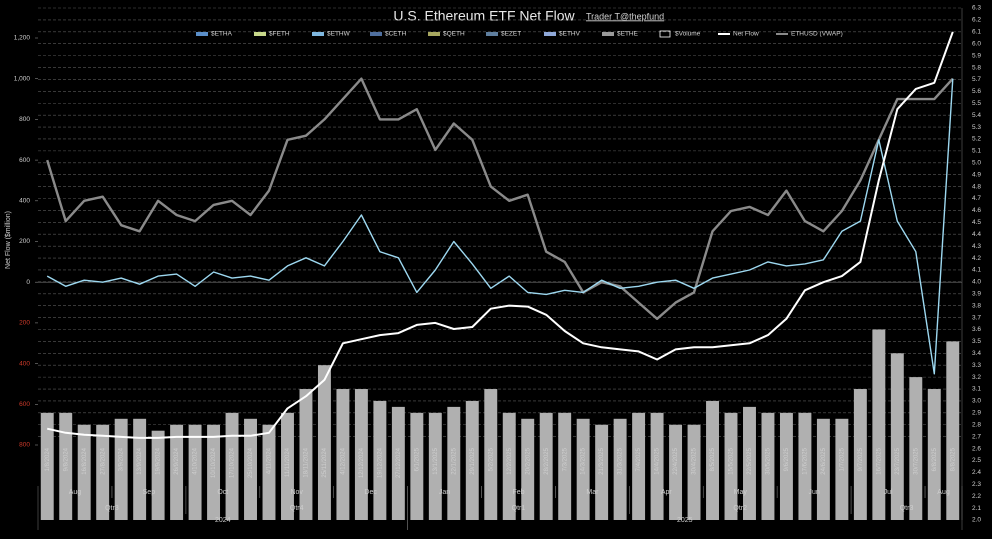 Image resolution: width=992 pixels, height=539 pixels. I want to click on y2-tick-label: 5.9, so click(976, 55).